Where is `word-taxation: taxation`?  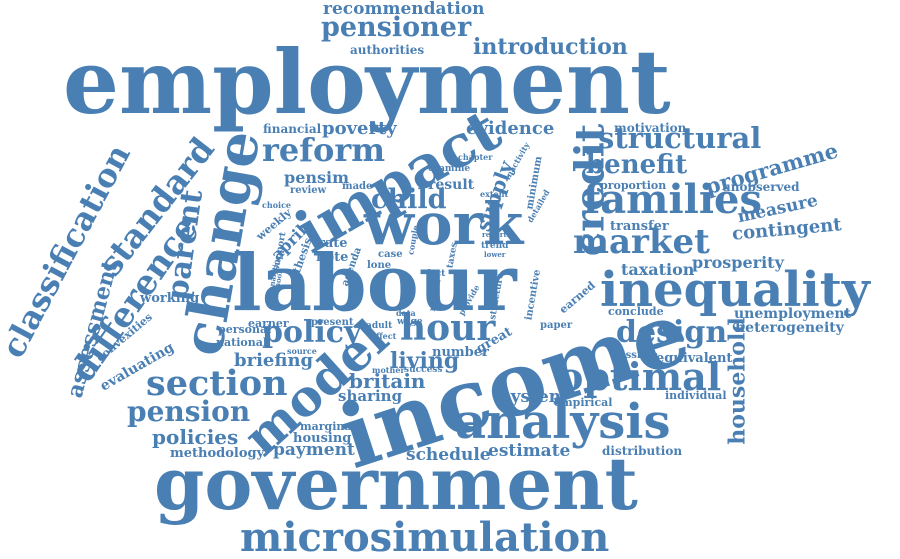 word-taxation: taxation is located at coordinates (658, 269).